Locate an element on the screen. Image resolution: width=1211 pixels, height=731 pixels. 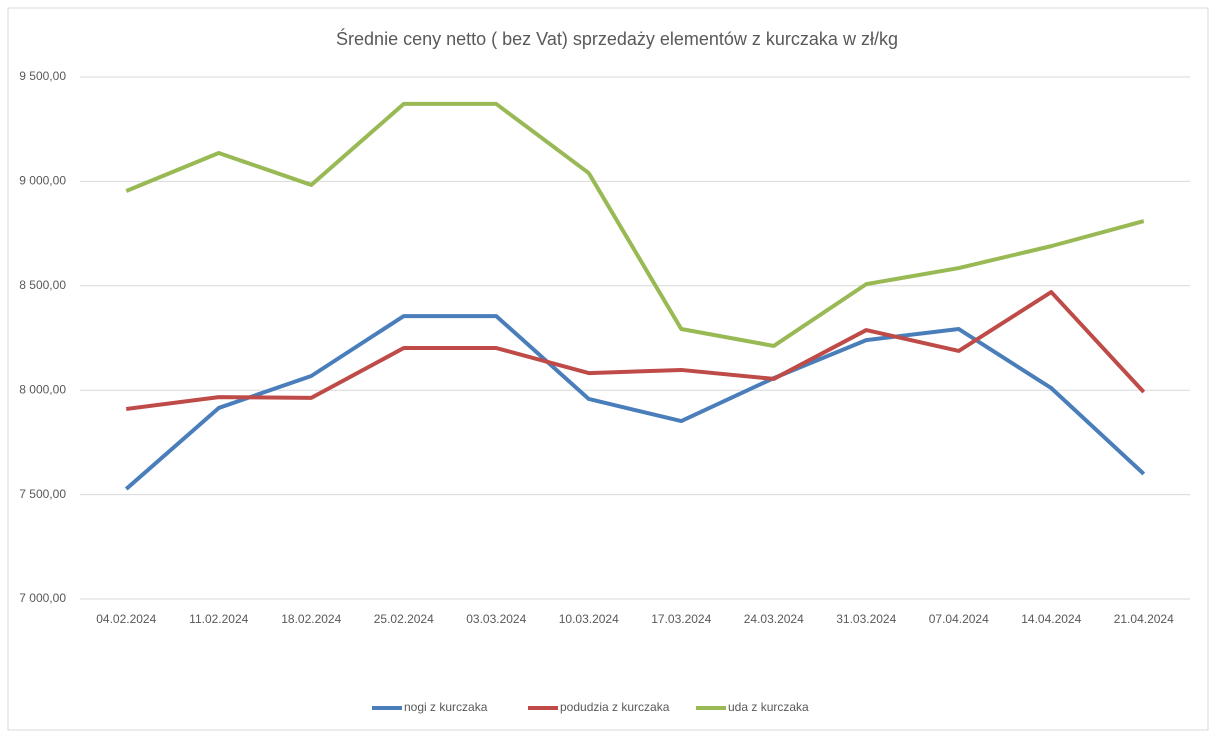
y-tick-label: 7 500,00 is located at coordinates (42, 494).